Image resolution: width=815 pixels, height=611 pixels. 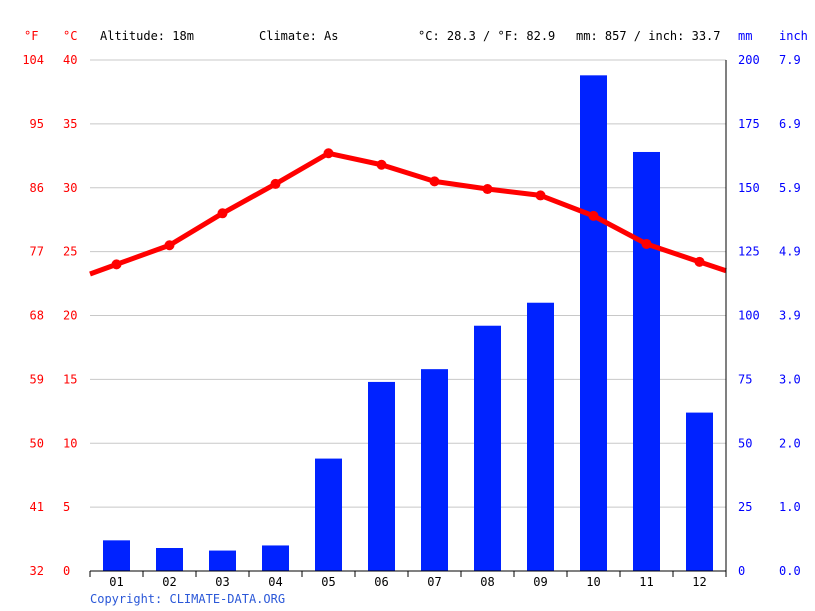 I want to click on mm-tick-label: 175, so click(x=749, y=124).